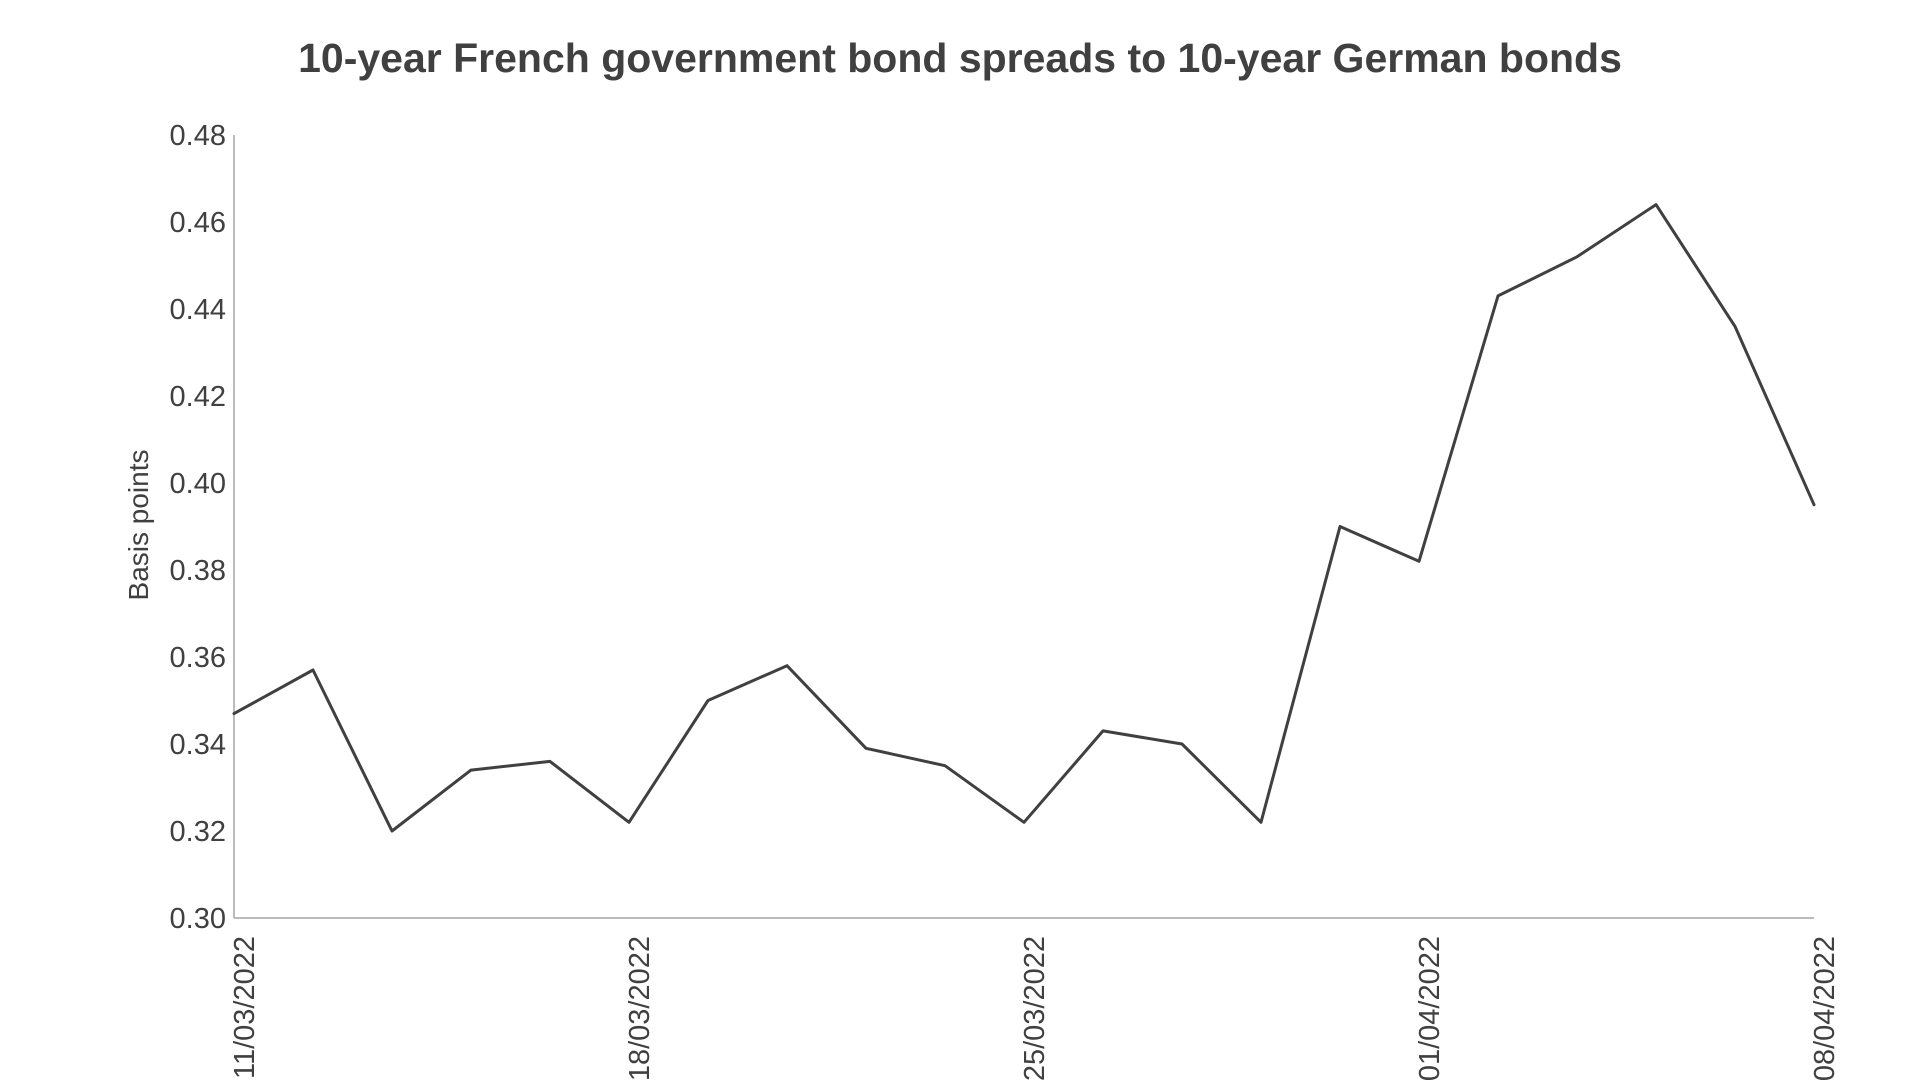 Image resolution: width=1920 pixels, height=1080 pixels. What do you see at coordinates (1430, 1008) in the screenshot?
I see `x-tick-label: 01/04/2022` at bounding box center [1430, 1008].